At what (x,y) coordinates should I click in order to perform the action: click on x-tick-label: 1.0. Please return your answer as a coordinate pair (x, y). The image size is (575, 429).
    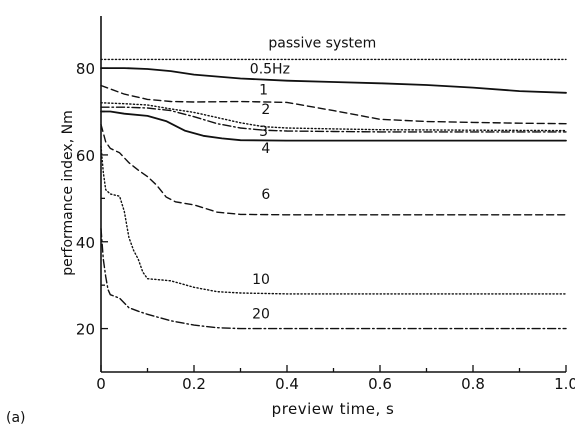
    Looking at the image, I should click on (564, 384).